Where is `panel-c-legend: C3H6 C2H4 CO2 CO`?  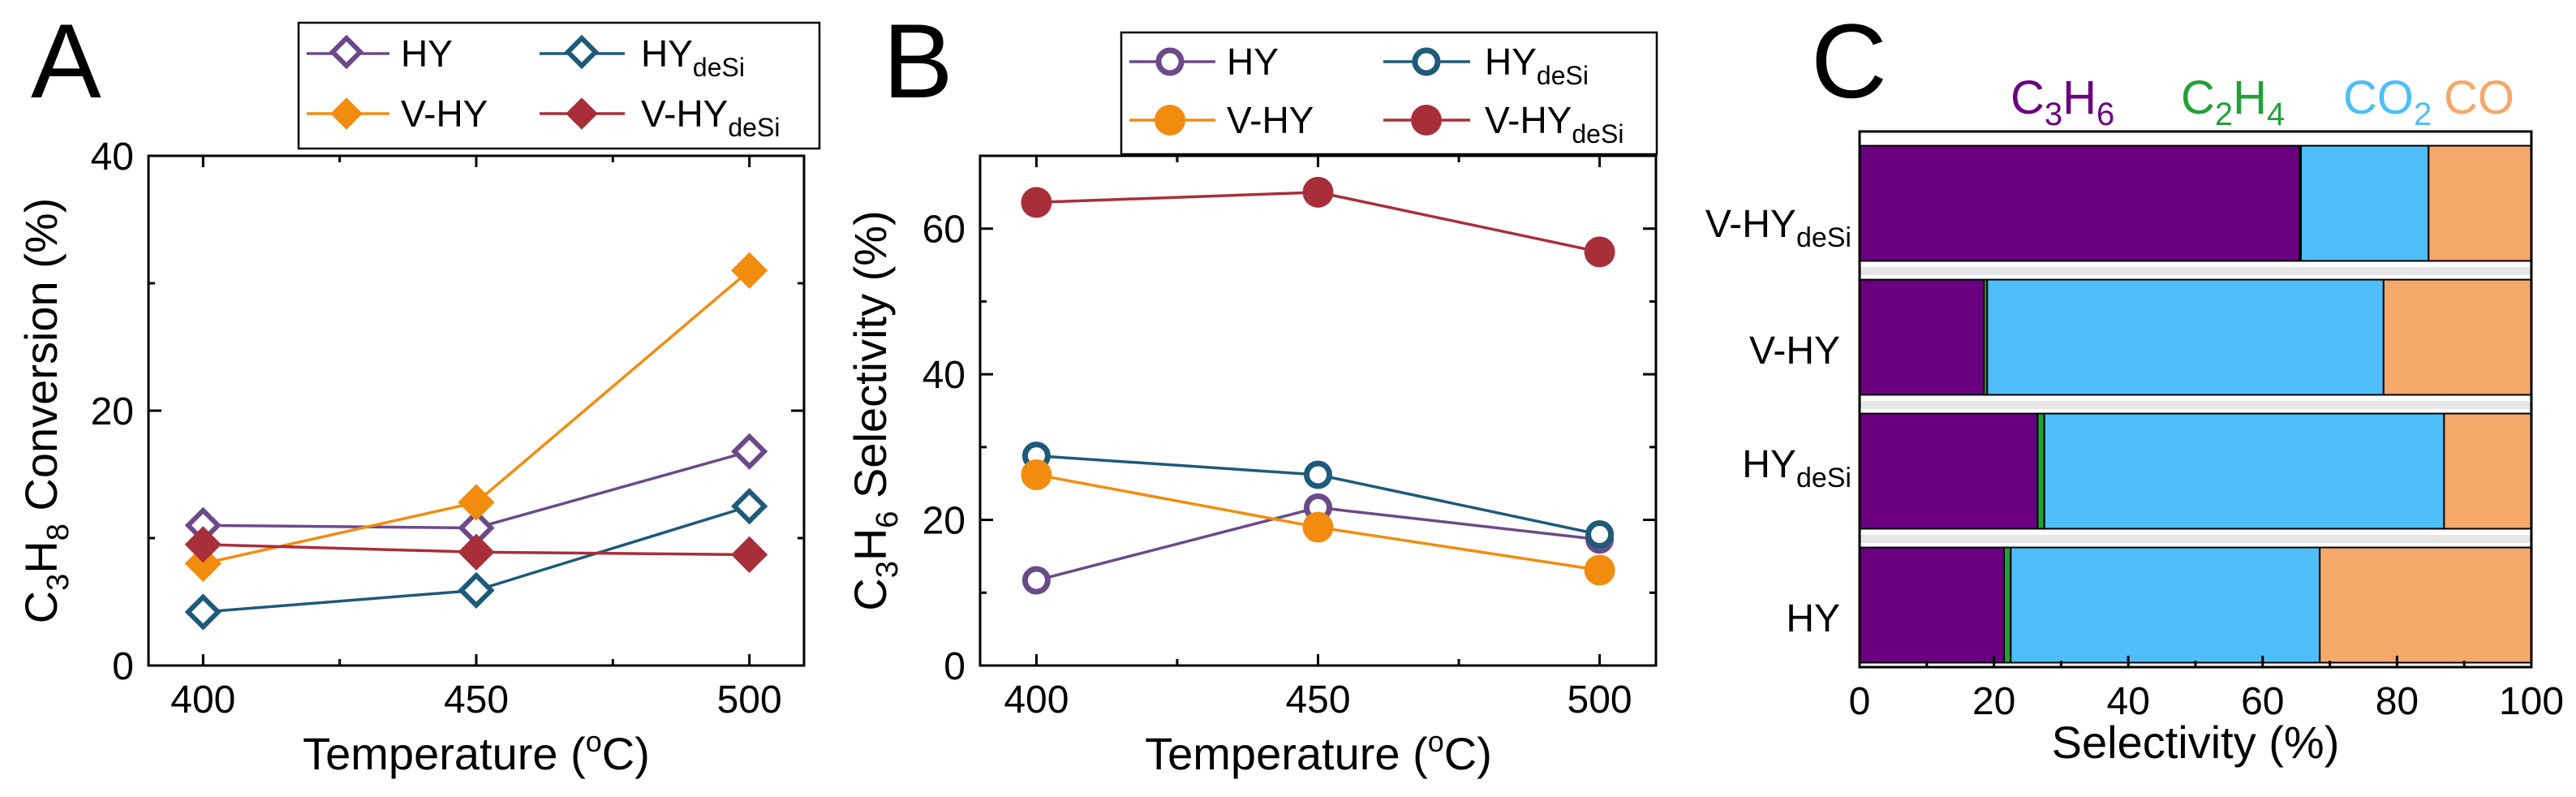
panel-c-legend: C3H6 C2H4 CO2 CO is located at coordinates (2262, 101).